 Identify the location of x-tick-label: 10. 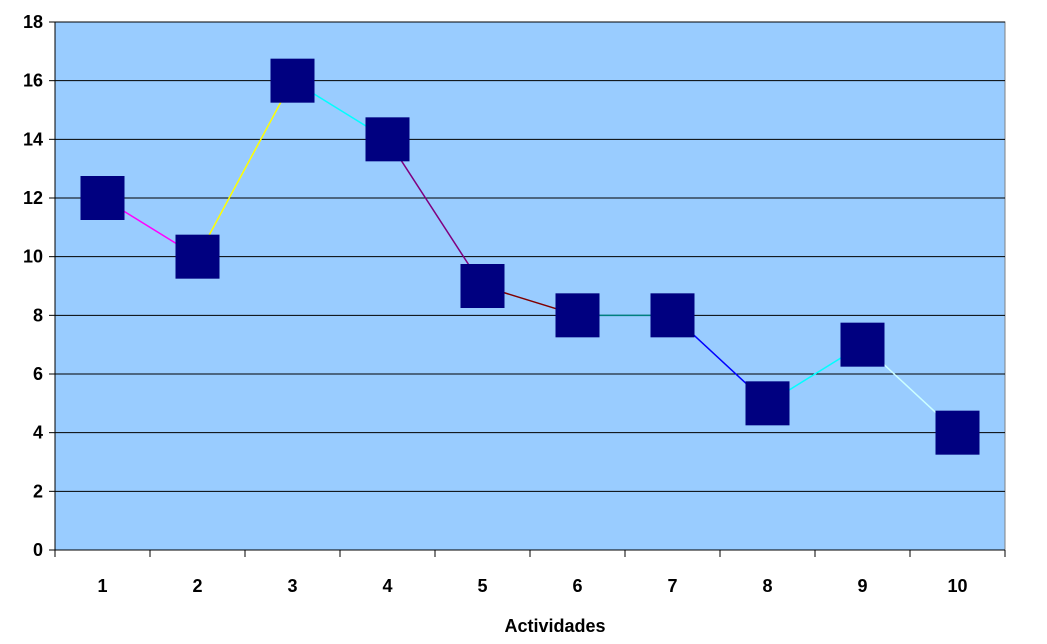
(957, 586).